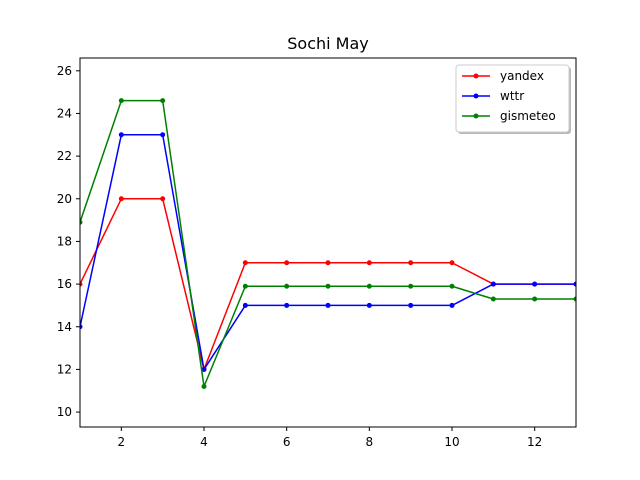 The width and height of the screenshot is (640, 480). What do you see at coordinates (64, 369) in the screenshot?
I see `y-tick-label: 12` at bounding box center [64, 369].